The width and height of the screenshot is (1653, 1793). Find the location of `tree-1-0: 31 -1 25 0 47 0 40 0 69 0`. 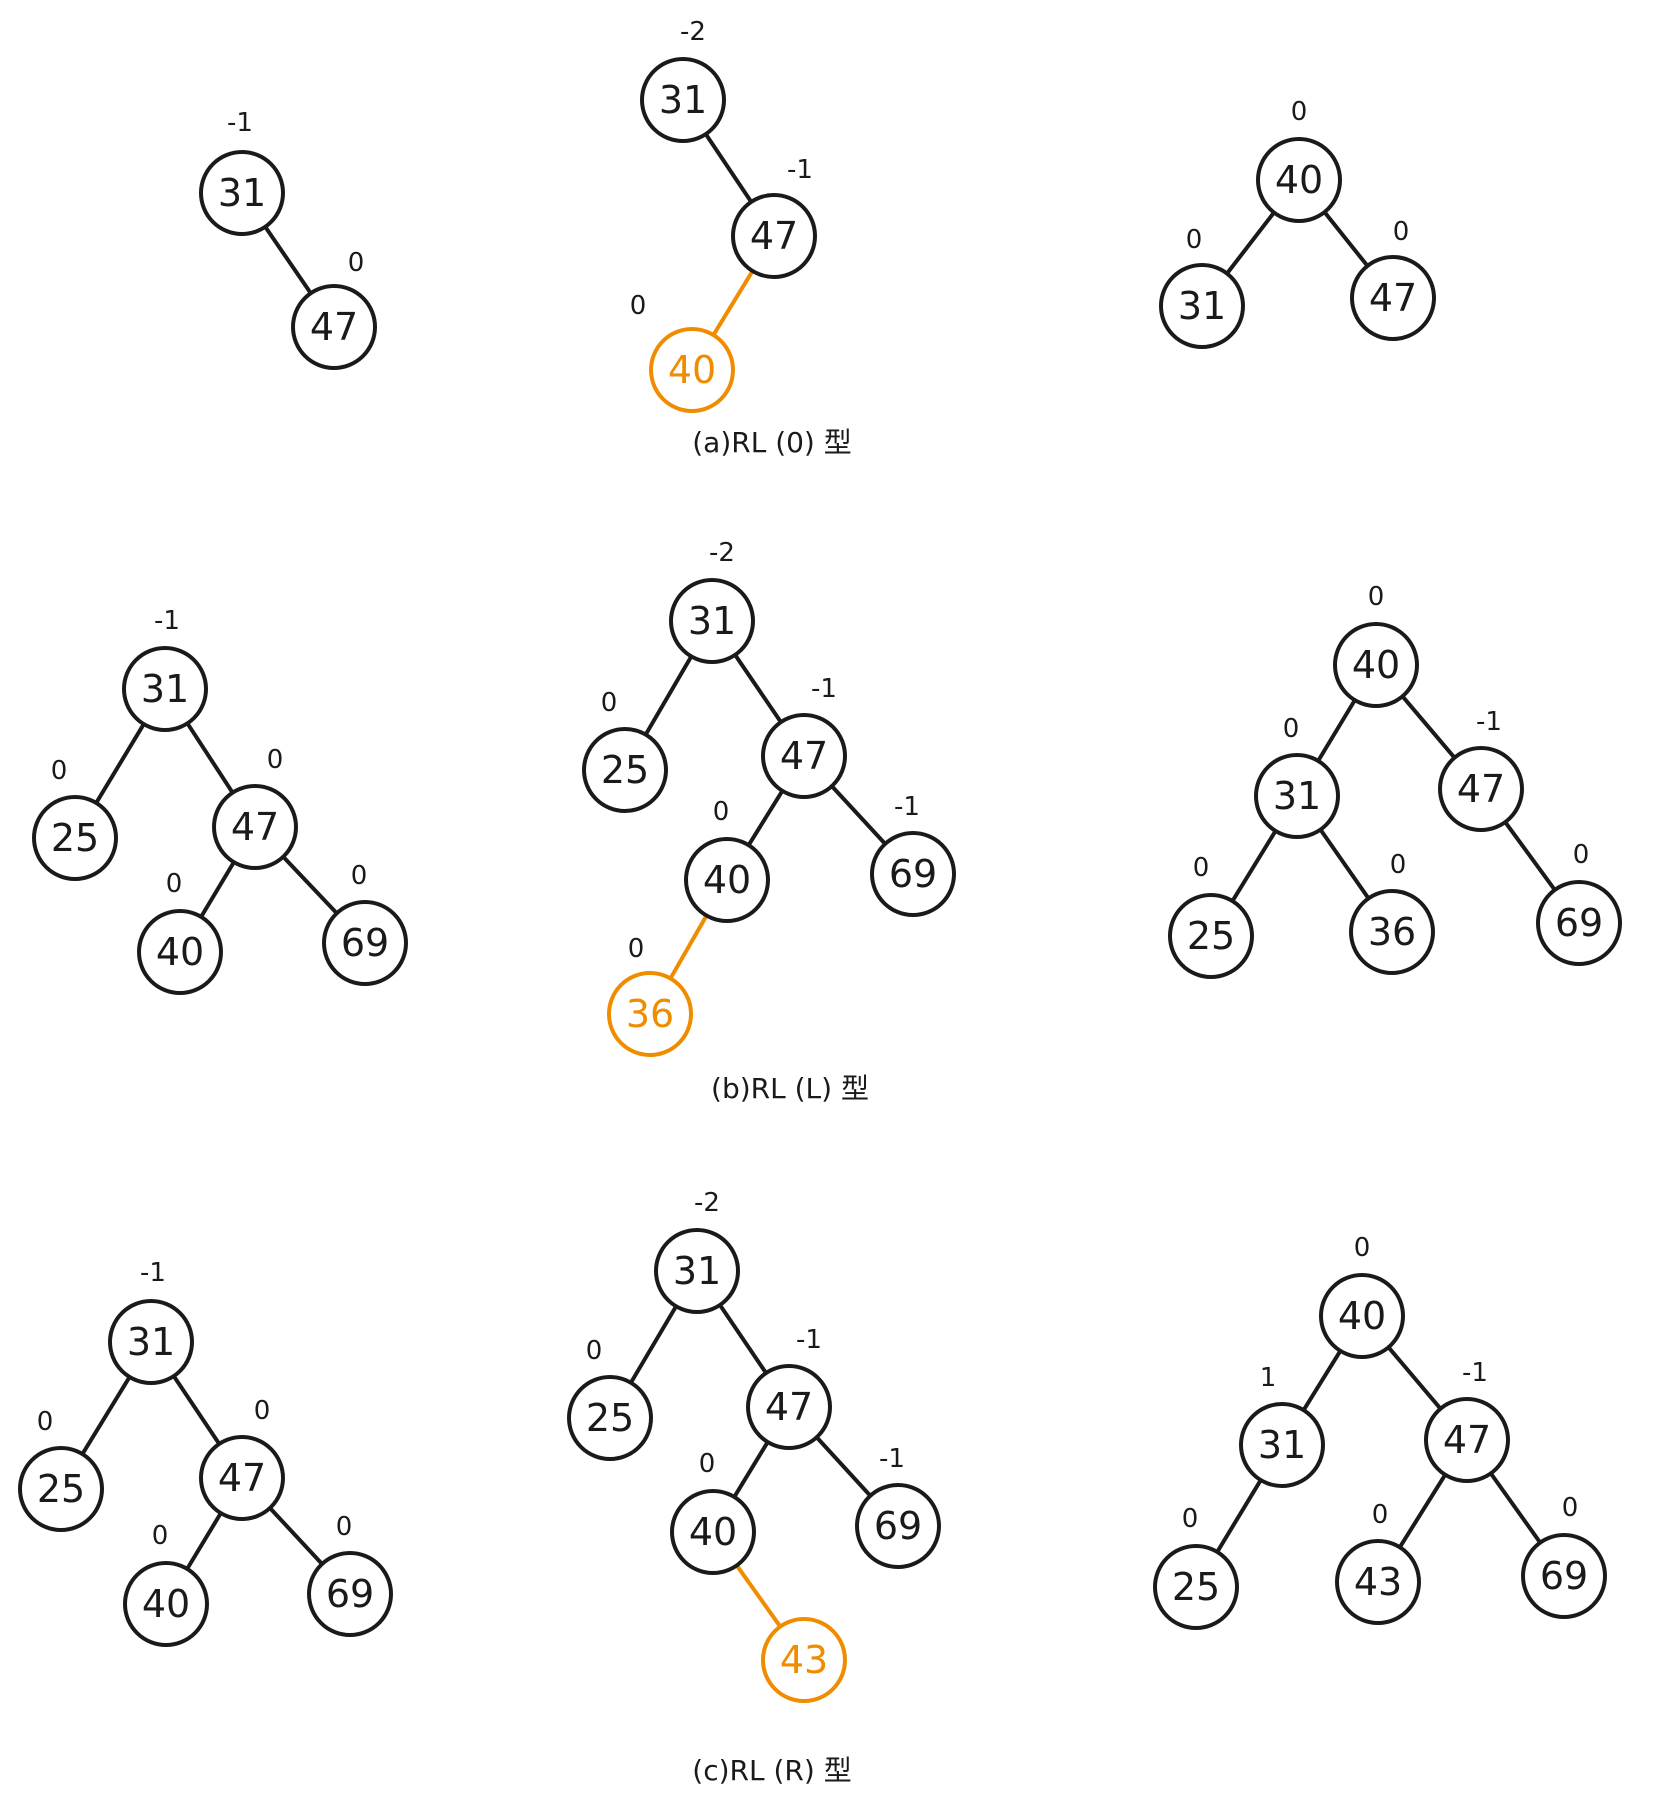

tree-1-0: 31 -1 25 0 47 0 40 0 69 0 is located at coordinates (220, 799).